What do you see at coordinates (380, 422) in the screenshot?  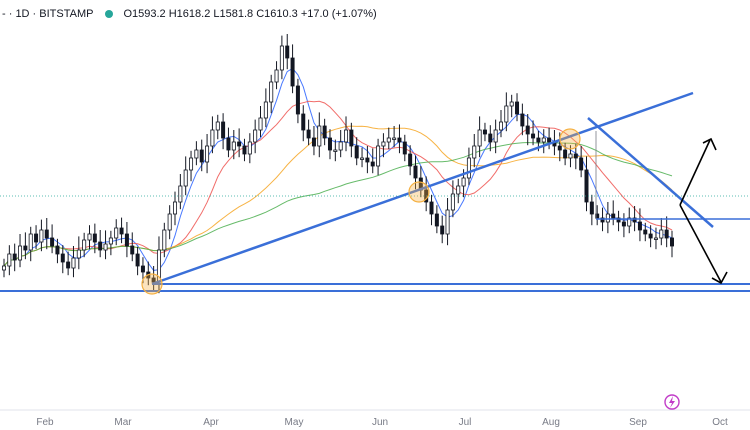 I see `x-tick-label: Jun` at bounding box center [380, 422].